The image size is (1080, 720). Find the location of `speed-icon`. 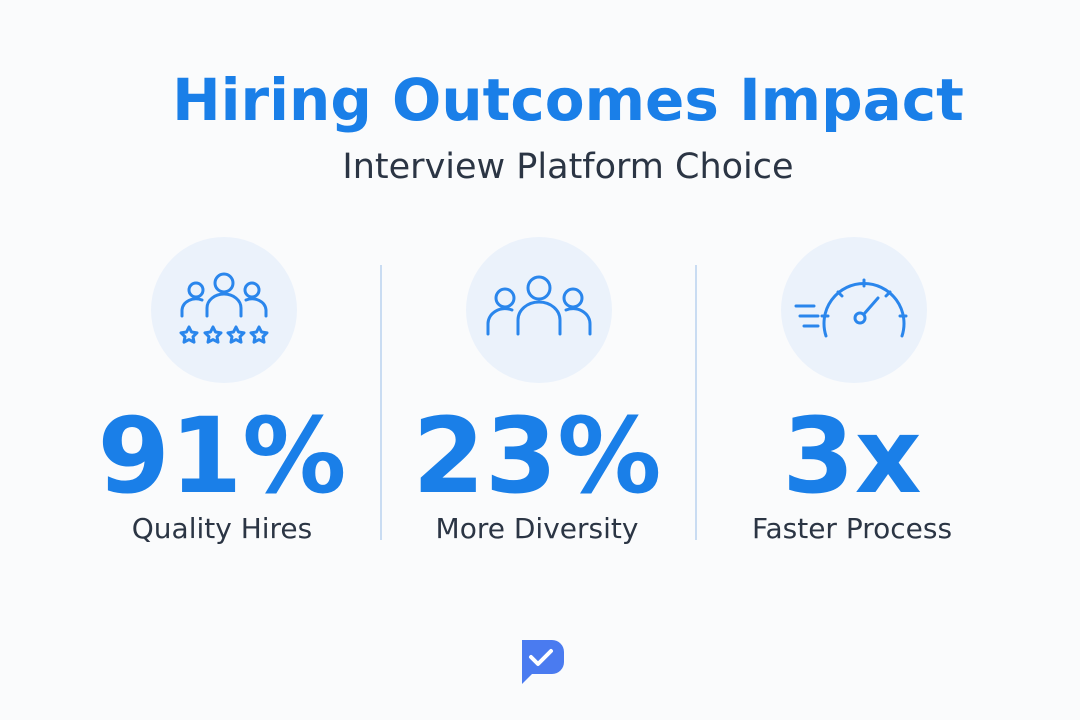

speed-icon is located at coordinates (851, 308).